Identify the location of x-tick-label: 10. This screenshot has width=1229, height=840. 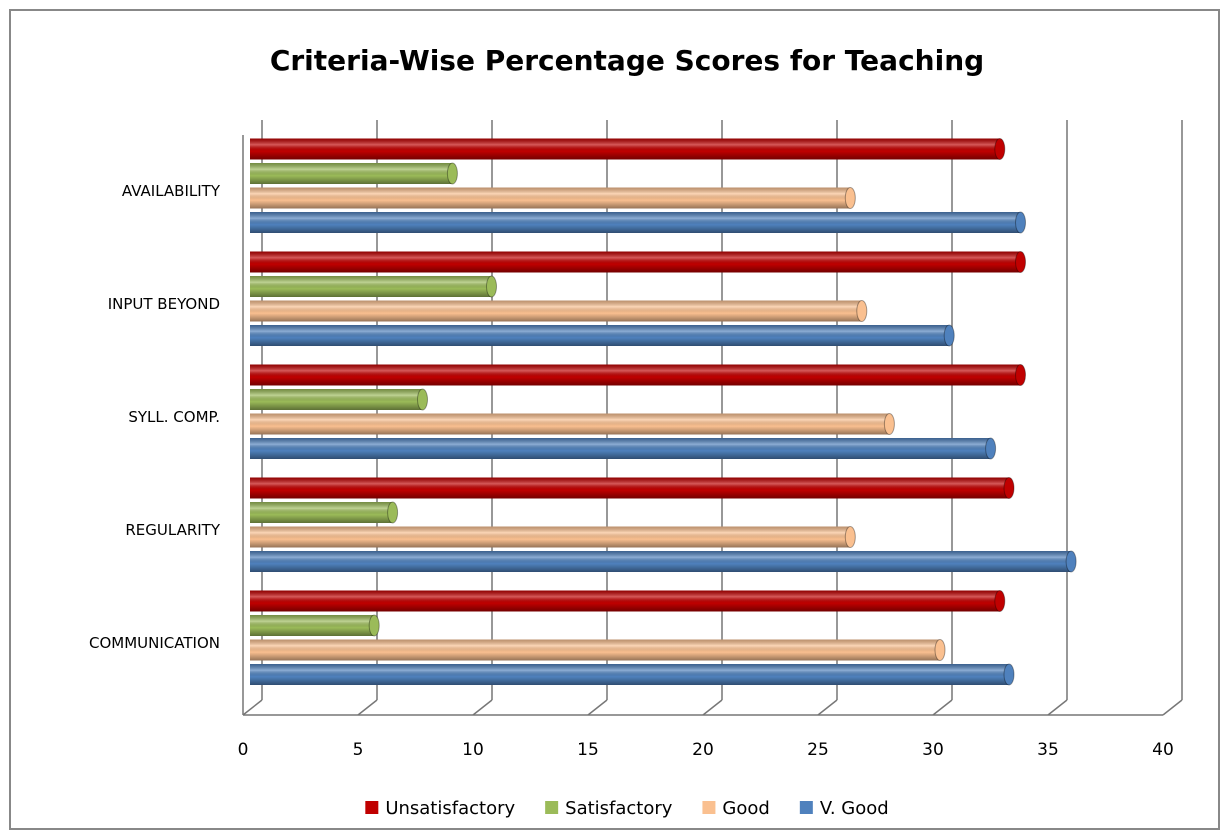
(473, 750).